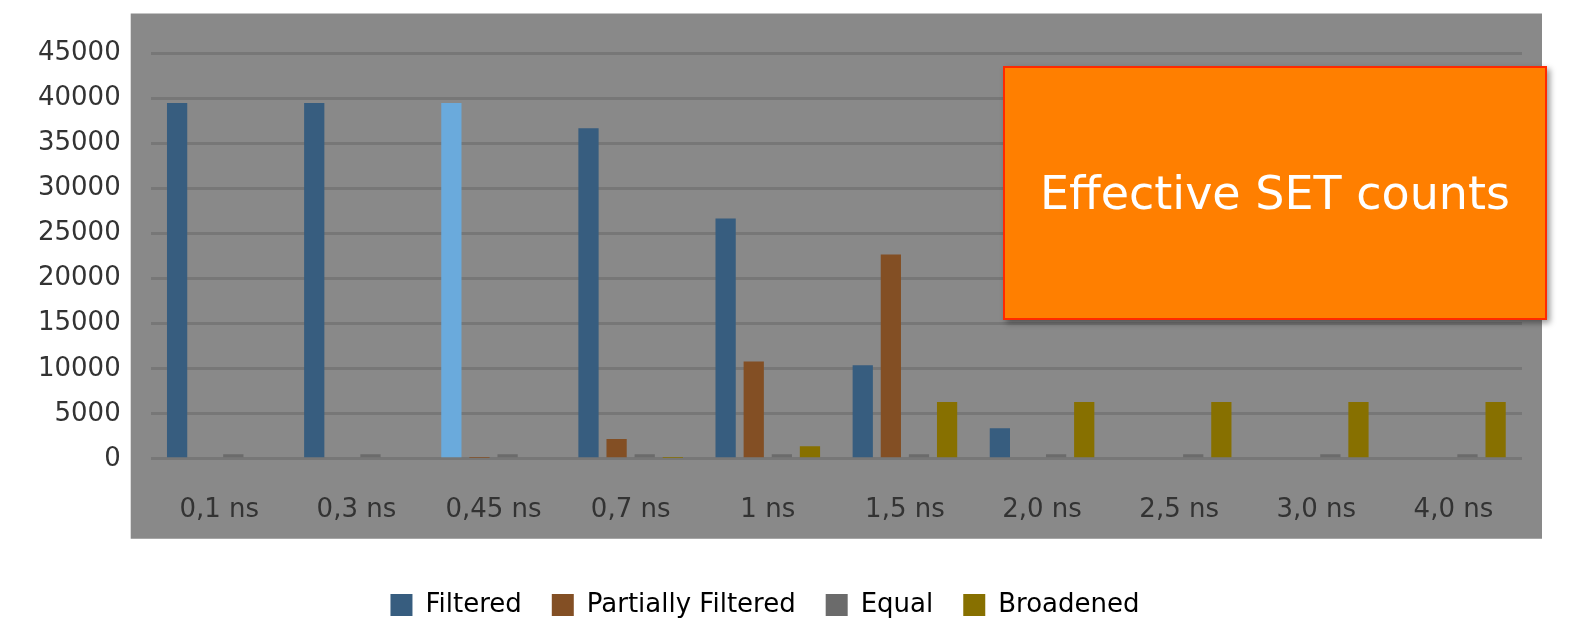 This screenshot has height=636, width=1570. What do you see at coordinates (630, 508) in the screenshot?
I see `x-tick-label: 0,7 ns` at bounding box center [630, 508].